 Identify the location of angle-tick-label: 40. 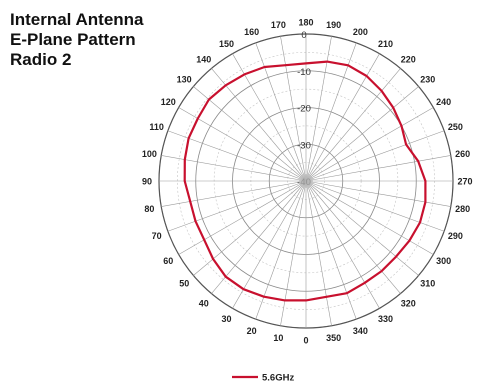
(204, 303).